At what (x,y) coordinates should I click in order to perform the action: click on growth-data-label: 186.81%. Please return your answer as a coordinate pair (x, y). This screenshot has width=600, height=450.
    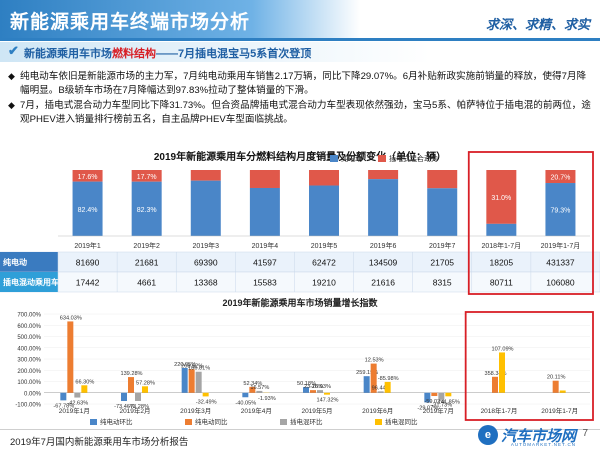
    Looking at the image, I should click on (199, 369).